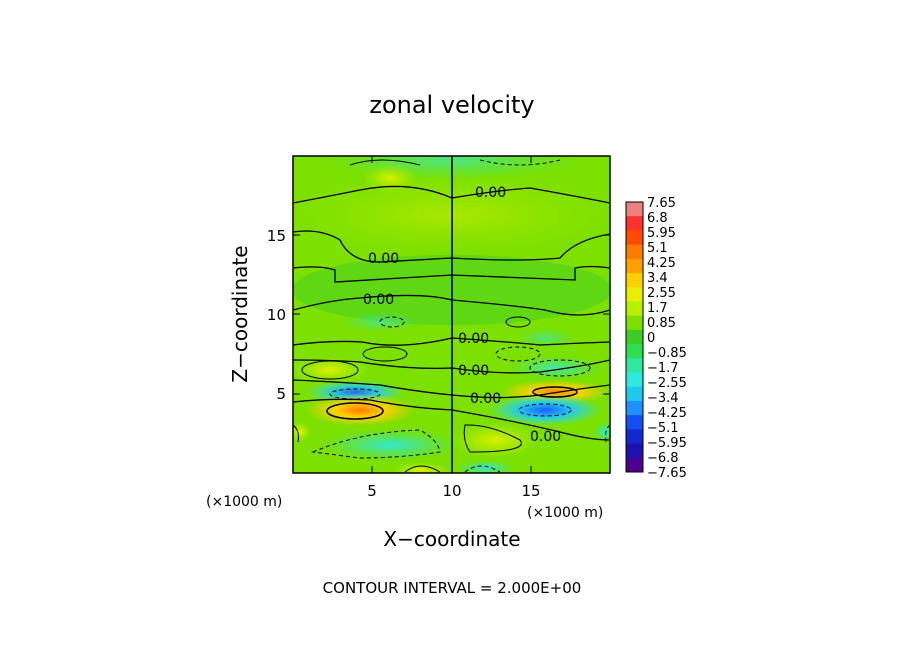 The height and width of the screenshot is (654, 904). I want to click on colorbar-label: 0, so click(651, 338).